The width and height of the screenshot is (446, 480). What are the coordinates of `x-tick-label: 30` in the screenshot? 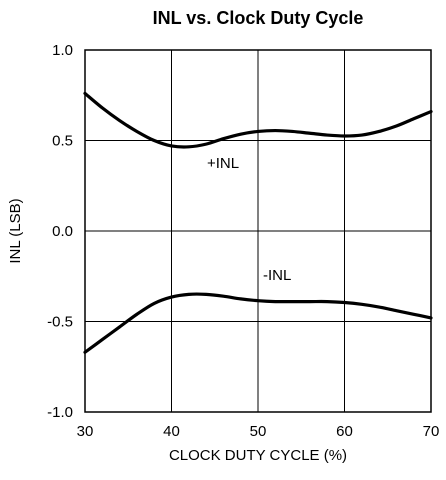 It's located at (85, 431).